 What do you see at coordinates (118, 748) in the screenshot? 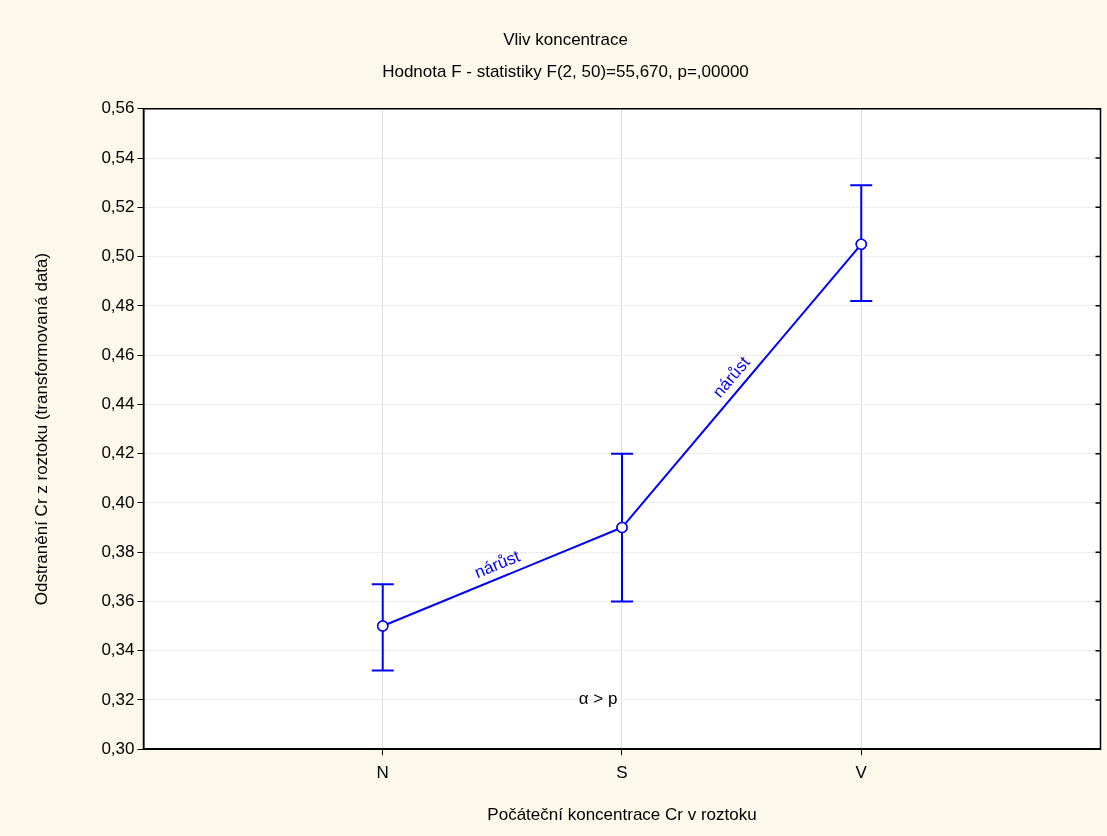
I see `y-tick-label: 0,30` at bounding box center [118, 748].